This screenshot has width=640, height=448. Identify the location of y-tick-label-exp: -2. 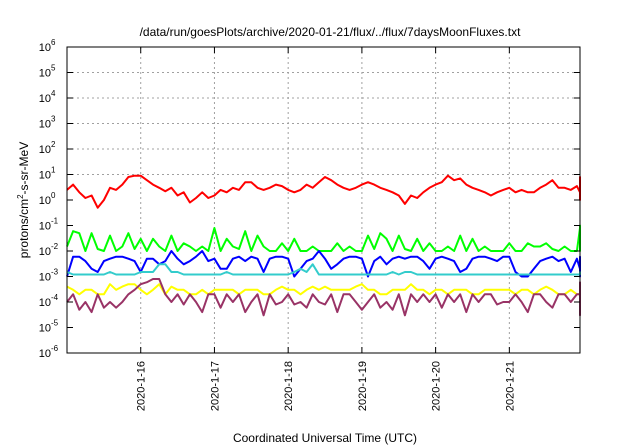
(55, 246).